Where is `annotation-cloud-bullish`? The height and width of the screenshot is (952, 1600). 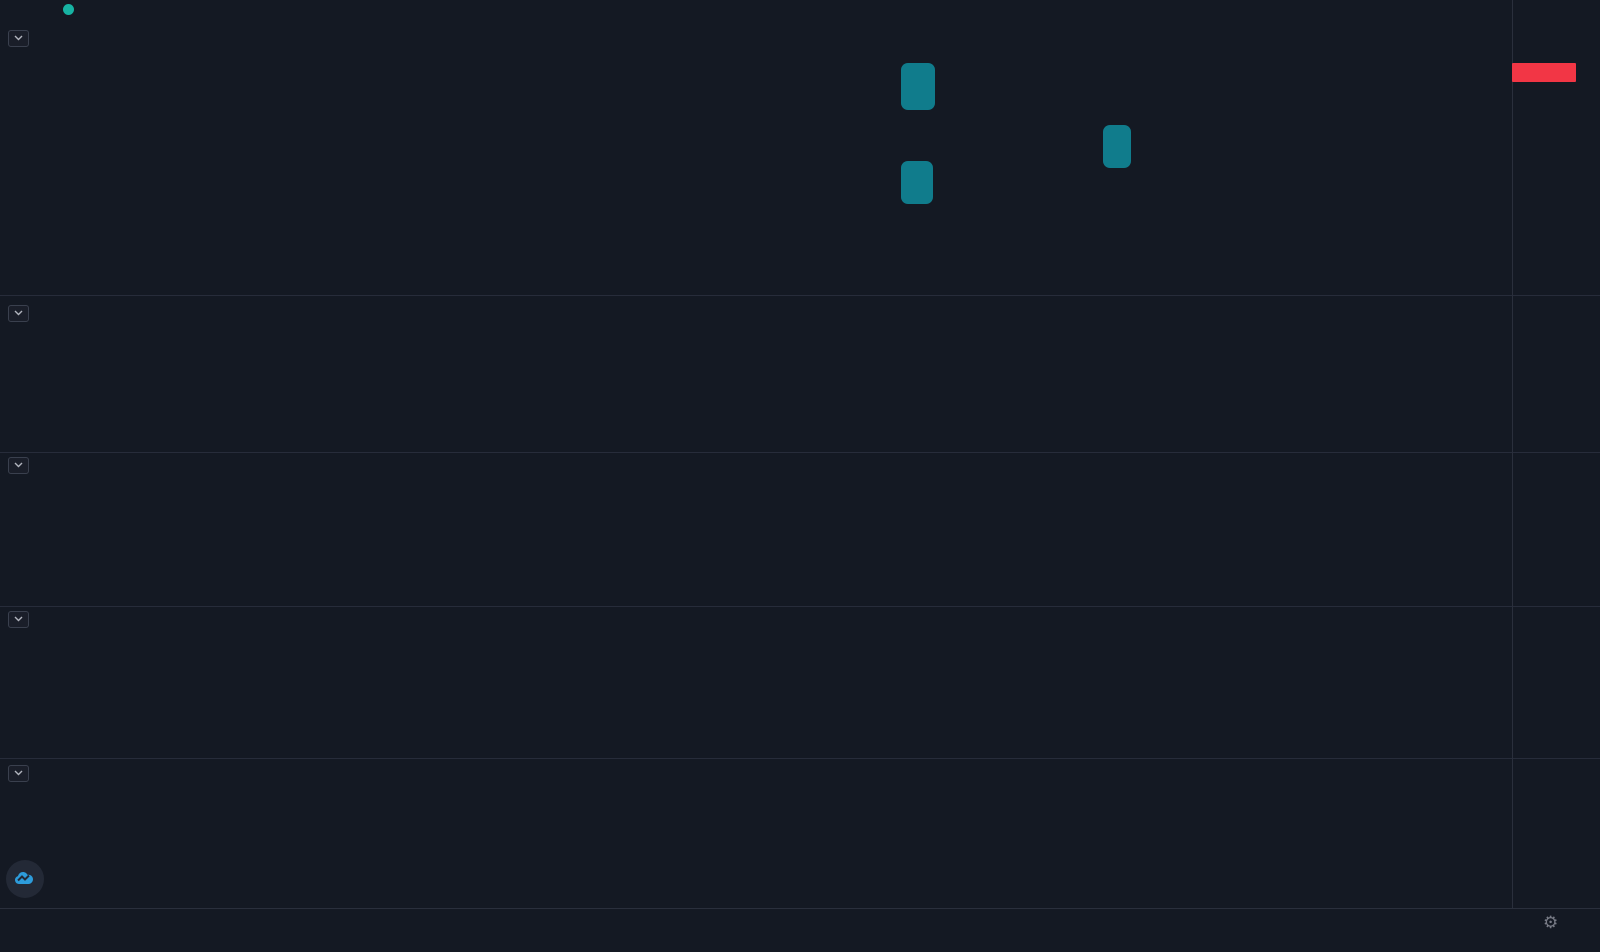
annotation-cloud-bullish is located at coordinates (1117, 146).